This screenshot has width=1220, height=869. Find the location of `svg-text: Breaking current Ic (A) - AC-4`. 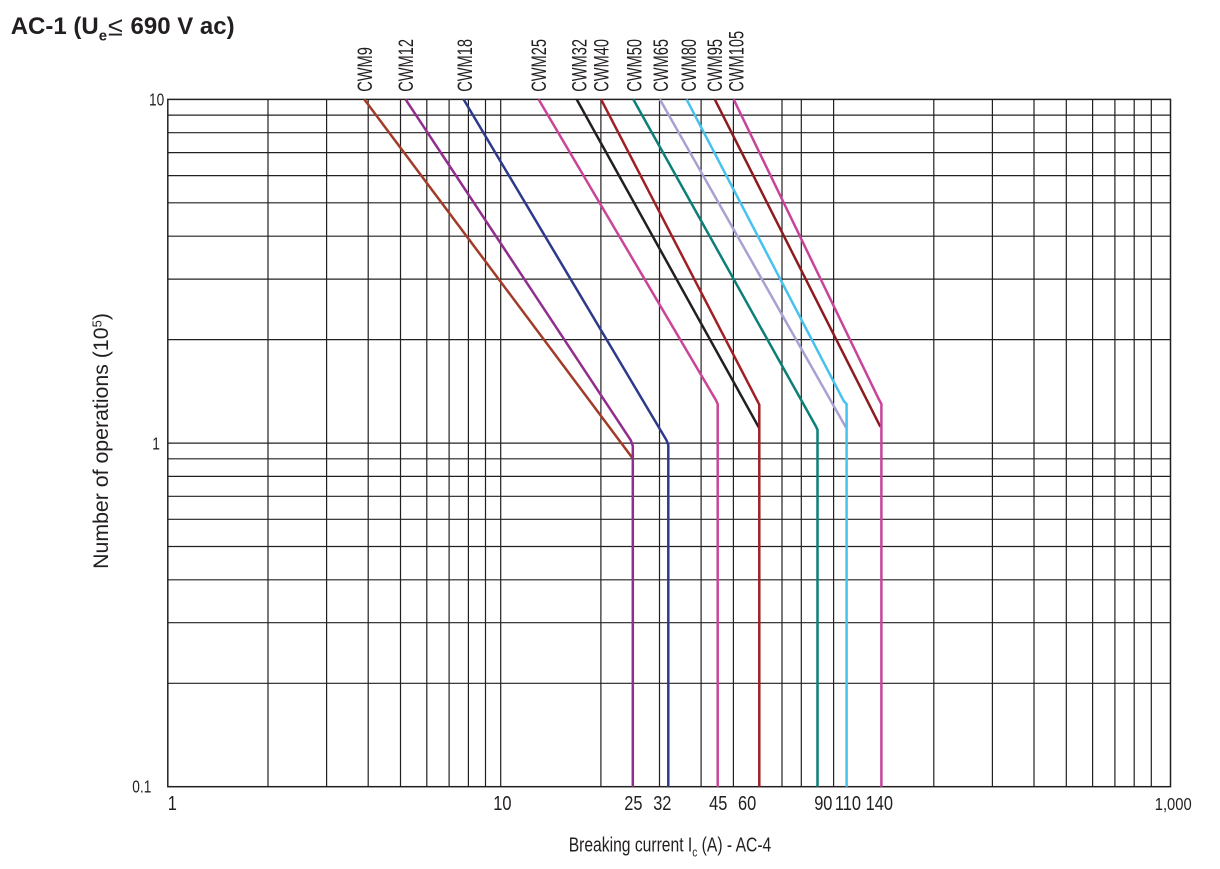

svg-text: Breaking current Ic (A) - AC-4 is located at coordinates (670, 846).